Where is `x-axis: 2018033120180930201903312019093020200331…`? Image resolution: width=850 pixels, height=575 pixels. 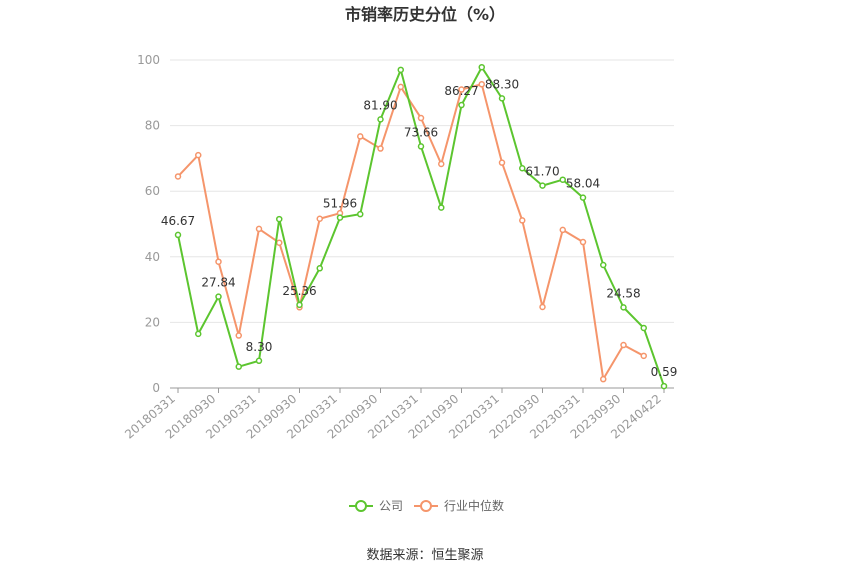
x-axis: 2018033120180930201903312019093020200331… is located at coordinates (398, 414).